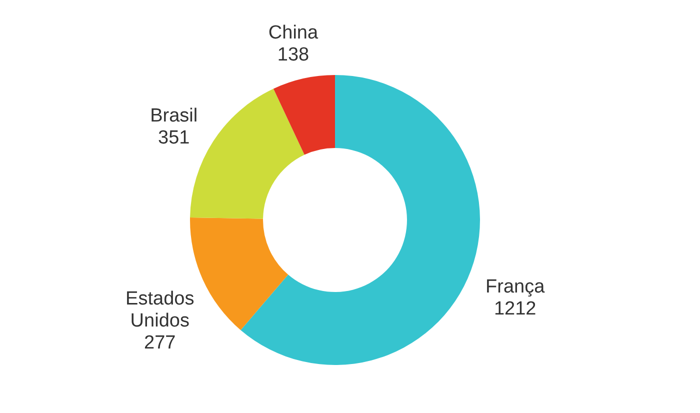 The height and width of the screenshot is (413, 700). What do you see at coordinates (293, 55) in the screenshot?
I see `data-label: 138` at bounding box center [293, 55].